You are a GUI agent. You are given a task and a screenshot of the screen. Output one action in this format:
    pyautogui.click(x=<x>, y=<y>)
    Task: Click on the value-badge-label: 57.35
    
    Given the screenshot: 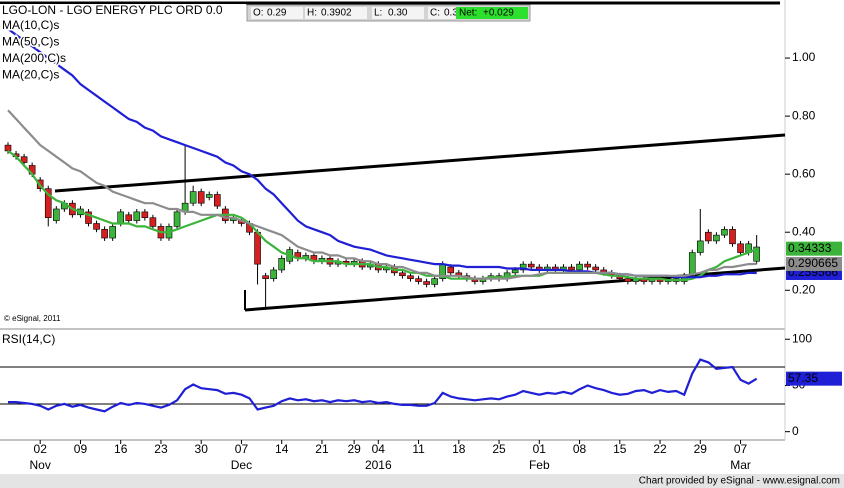 What is the action you would take?
    pyautogui.click(x=803, y=378)
    